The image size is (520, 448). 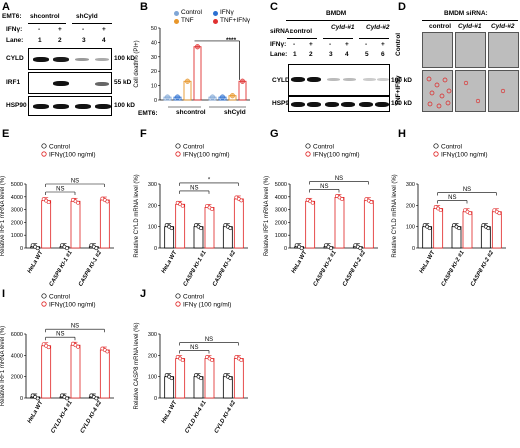 What do you see at coordinates (503, 50) in the screenshot?
I see `micrograph-control-cyld2` at bounding box center [503, 50].